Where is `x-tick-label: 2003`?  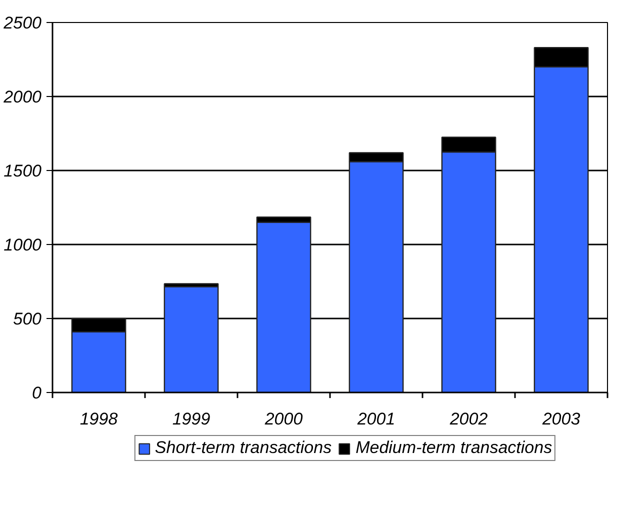 x-tick-label: 2003 is located at coordinates (561, 419).